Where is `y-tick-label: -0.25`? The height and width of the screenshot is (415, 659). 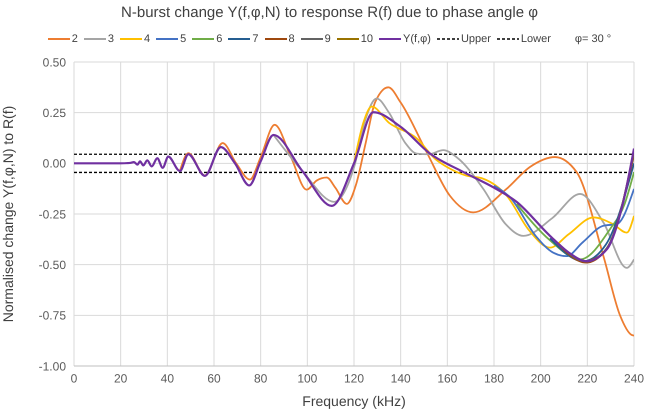 y-tick-label: -0.25 is located at coordinates (52, 214).